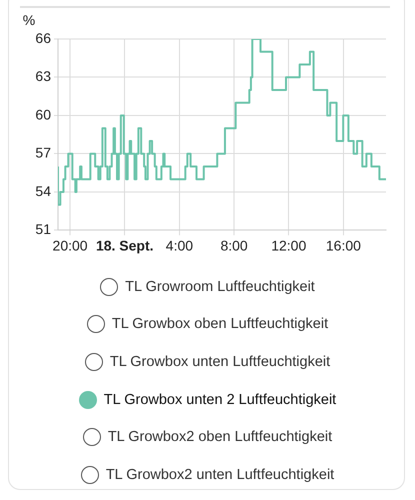  I want to click on x-tick-label: 8:00, so click(234, 245).